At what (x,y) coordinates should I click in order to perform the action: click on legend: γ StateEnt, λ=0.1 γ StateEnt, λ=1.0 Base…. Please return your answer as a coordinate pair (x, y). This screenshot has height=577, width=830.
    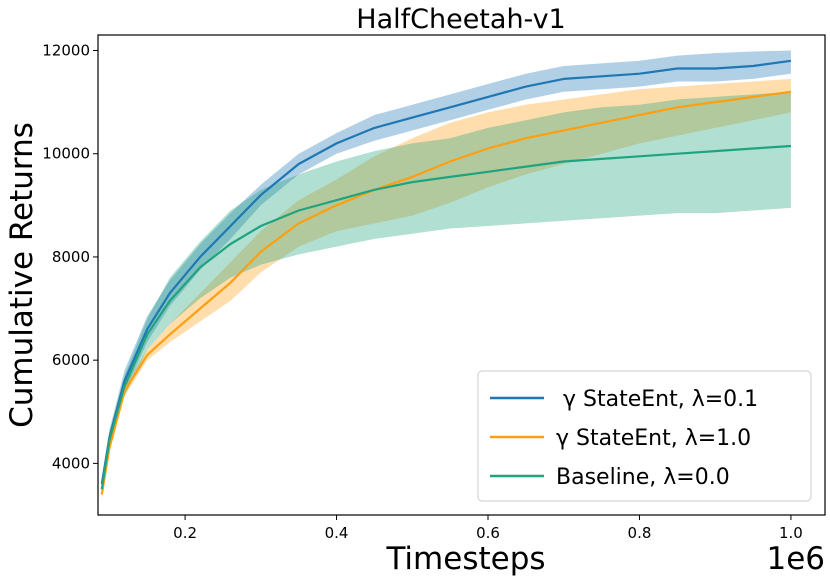
    Looking at the image, I should click on (644, 436).